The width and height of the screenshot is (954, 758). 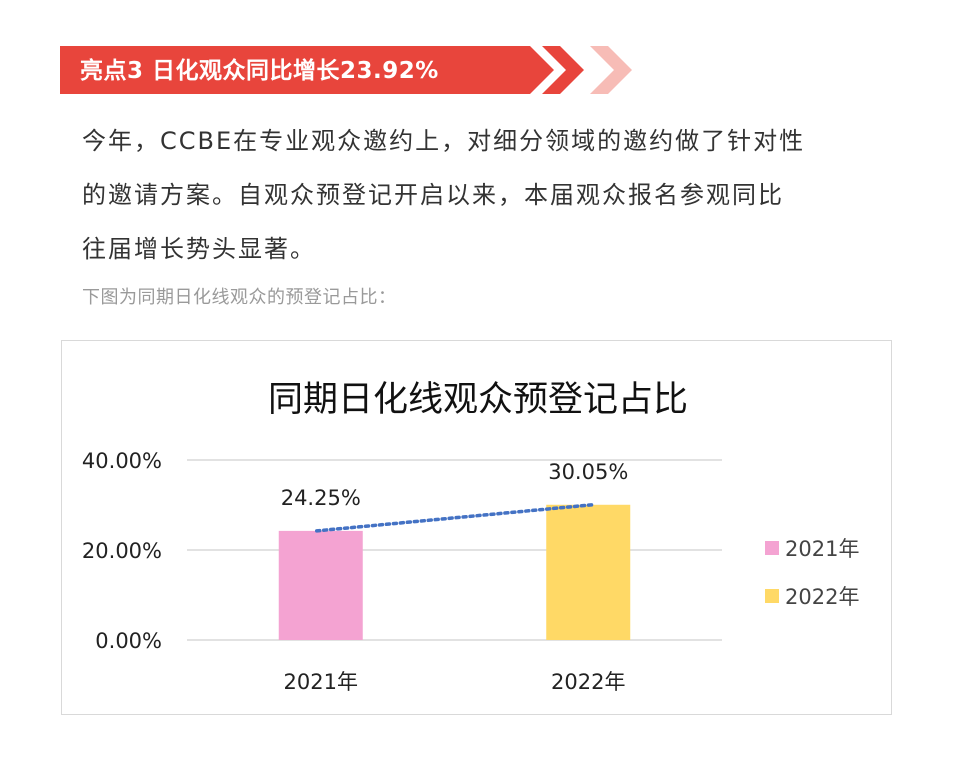 I want to click on y-tick-label: 0.00%, so click(x=128, y=641).